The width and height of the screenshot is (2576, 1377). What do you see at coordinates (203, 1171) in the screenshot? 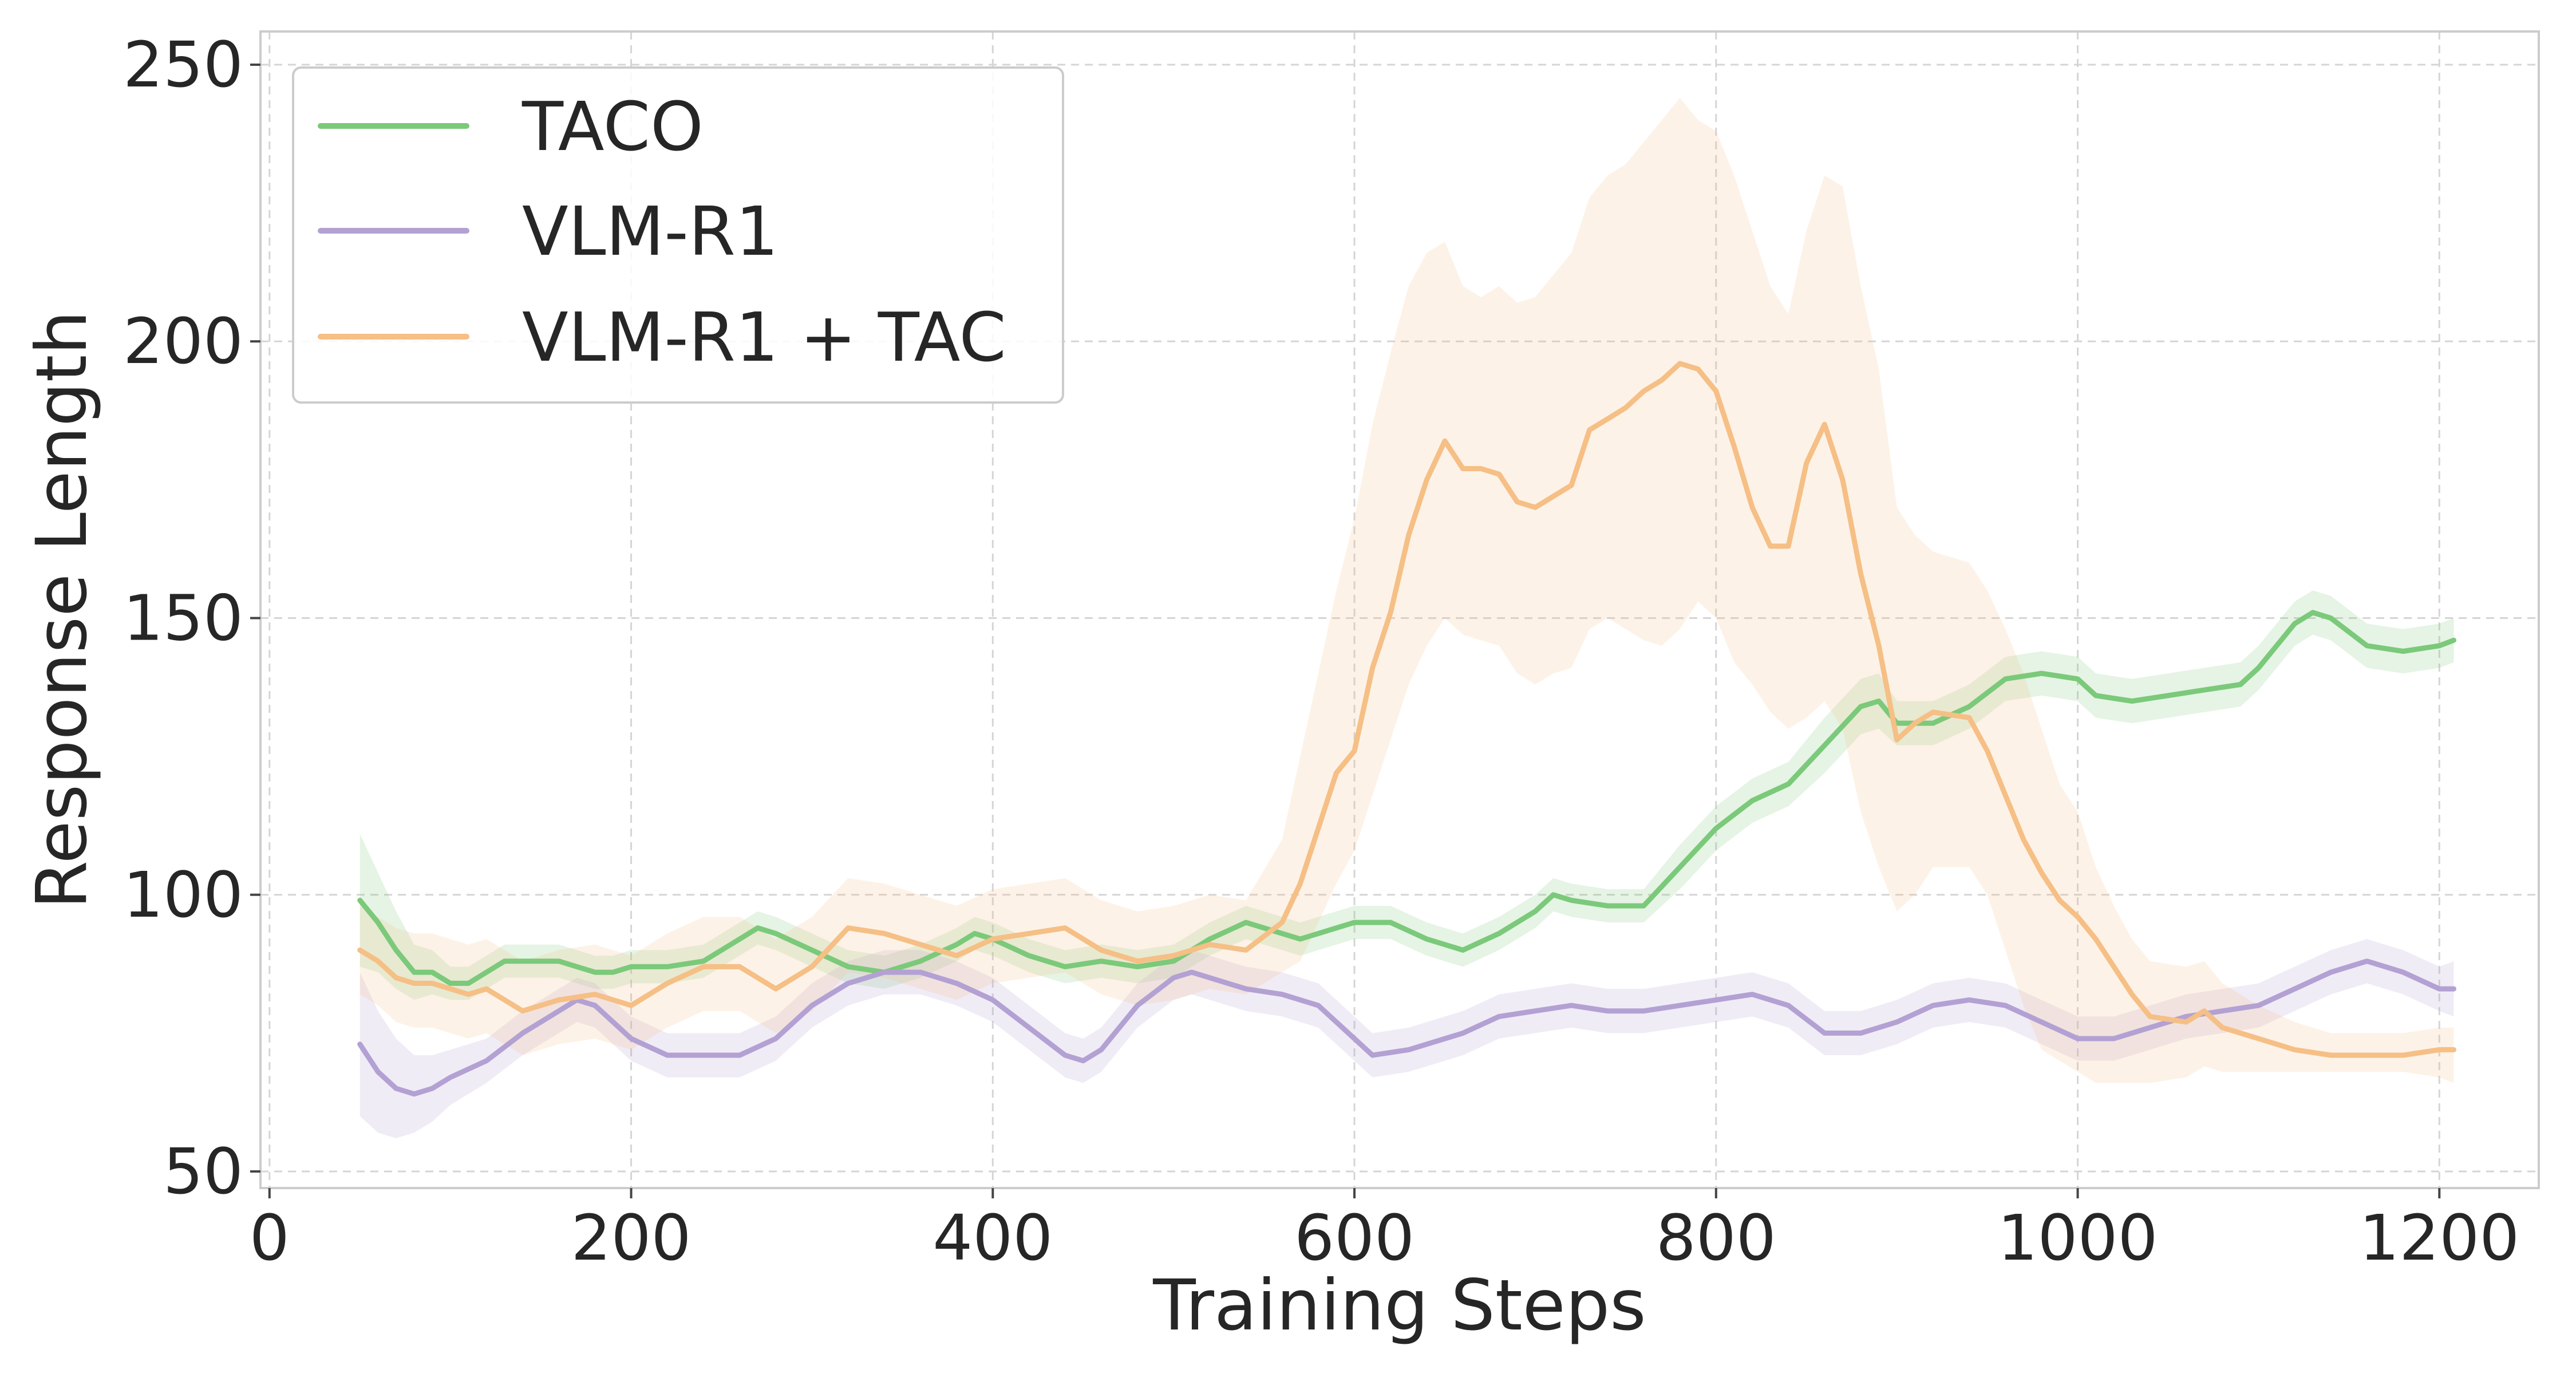
I see `y-tick-label: 50` at bounding box center [203, 1171].